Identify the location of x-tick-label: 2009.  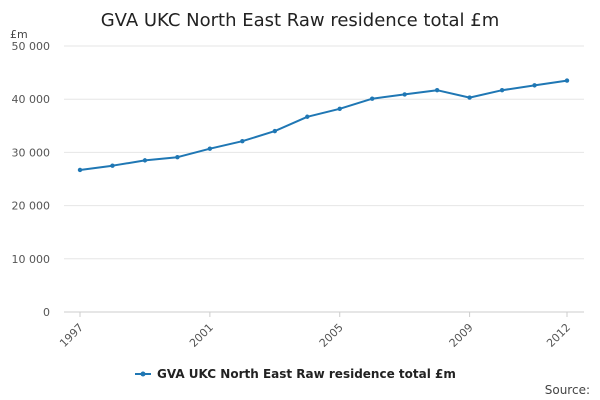
(461, 335).